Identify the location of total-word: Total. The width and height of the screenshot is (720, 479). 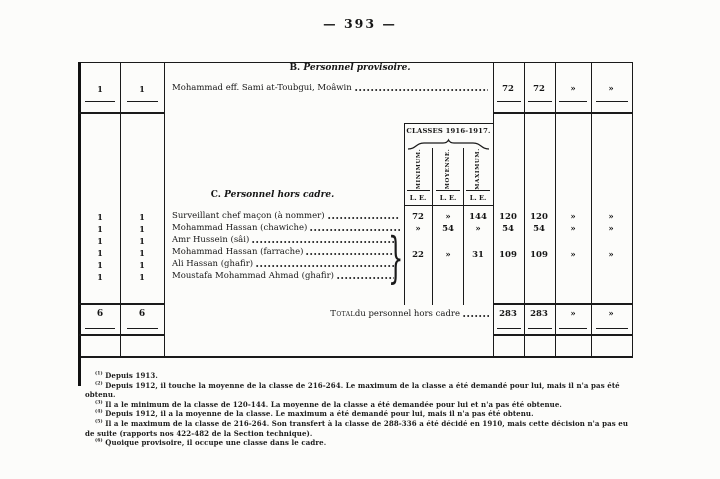
(342, 314).